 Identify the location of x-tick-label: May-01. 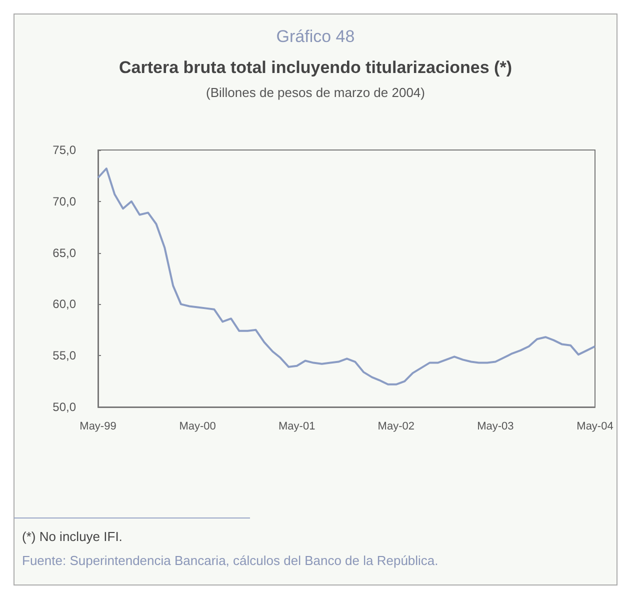
(297, 426).